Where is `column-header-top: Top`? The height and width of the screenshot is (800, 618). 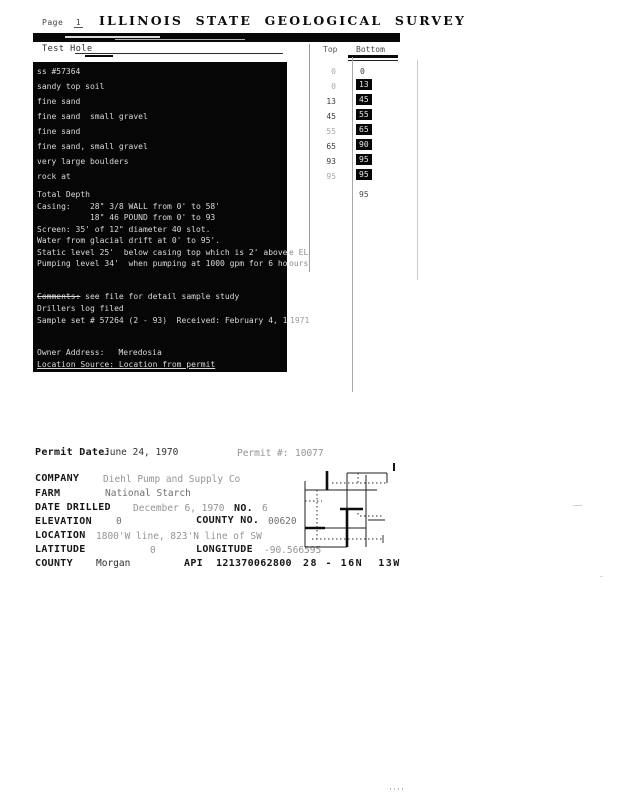
column-header-top: Top is located at coordinates (330, 49).